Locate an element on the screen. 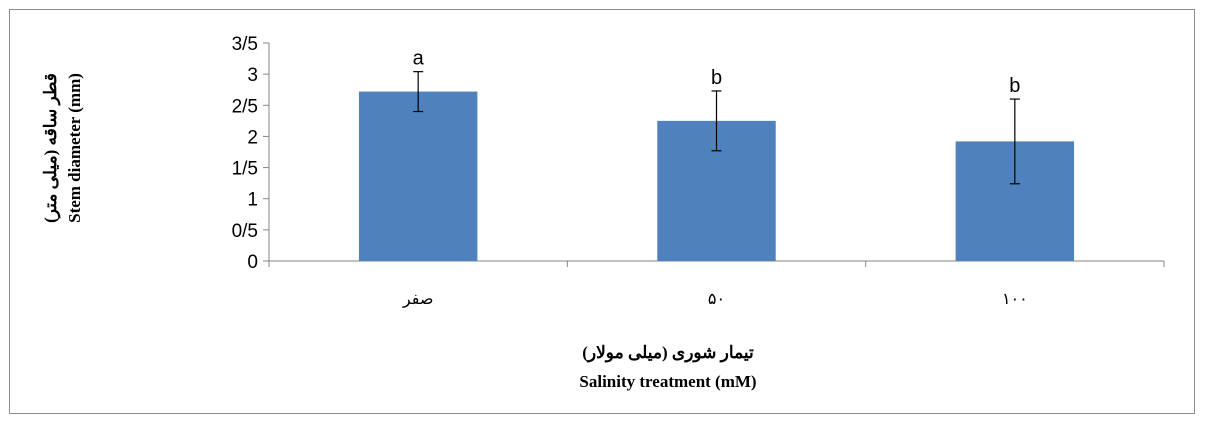 The height and width of the screenshot is (424, 1206). y-axis-title-fa: قطر ساقه (میلی متر) is located at coordinates (51, 148).